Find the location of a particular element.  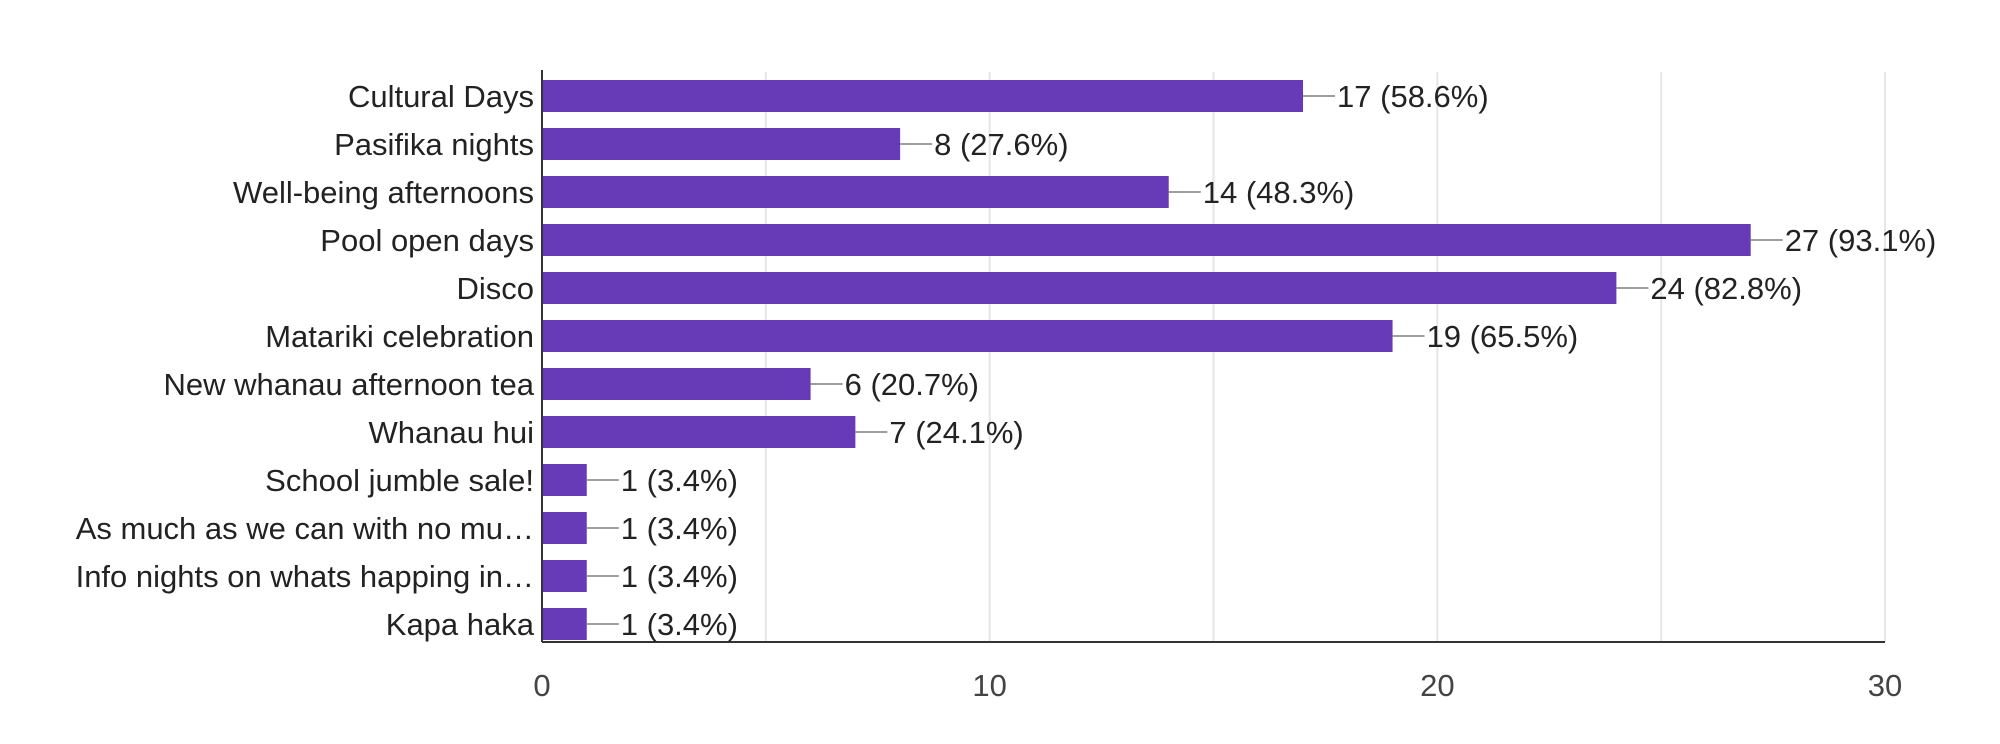

data-label: 27 (93.1%) is located at coordinates (1861, 240).